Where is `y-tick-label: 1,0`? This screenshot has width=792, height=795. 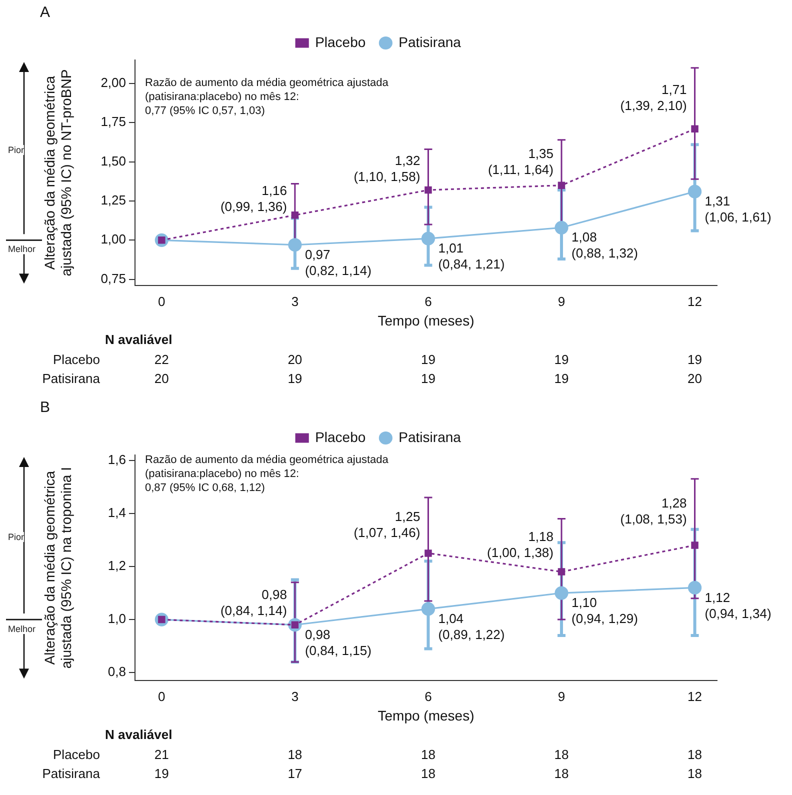
y-tick-label: 1,0 is located at coordinates (117, 618).